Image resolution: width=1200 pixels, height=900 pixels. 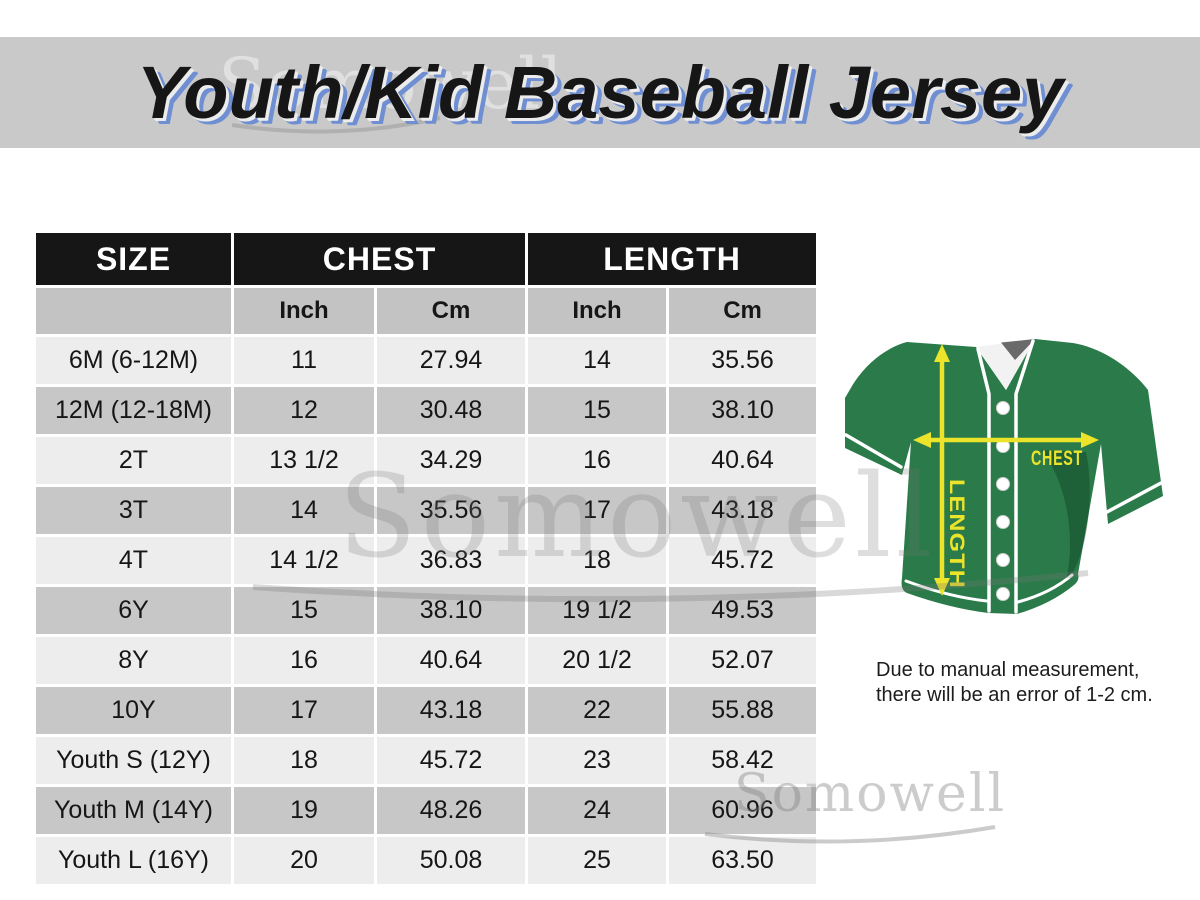 I want to click on table-row: 3T 14 35.56 17 43.18, so click(x=426, y=510).